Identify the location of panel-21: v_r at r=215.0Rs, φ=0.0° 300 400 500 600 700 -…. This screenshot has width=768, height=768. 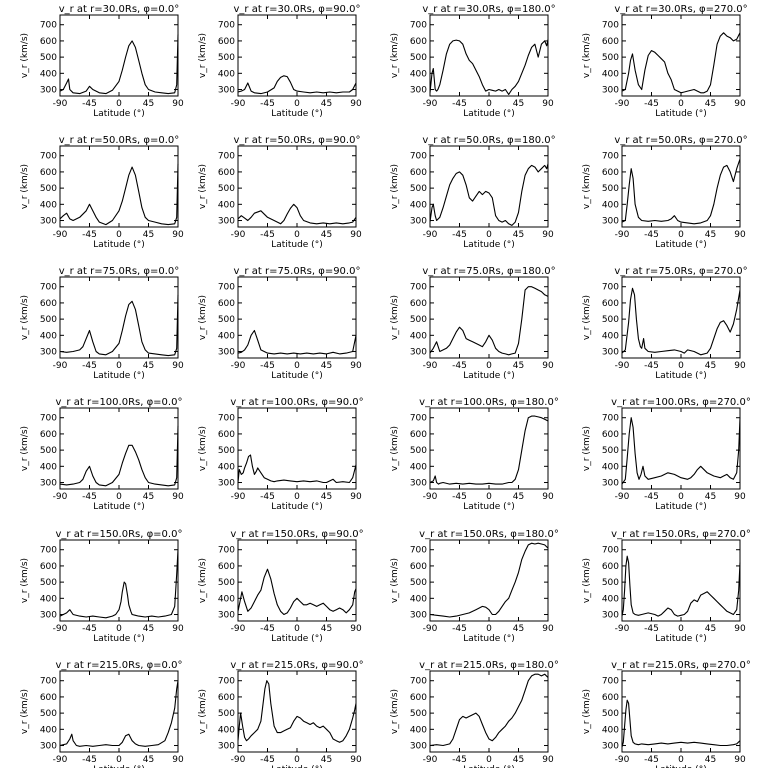
(102, 714).